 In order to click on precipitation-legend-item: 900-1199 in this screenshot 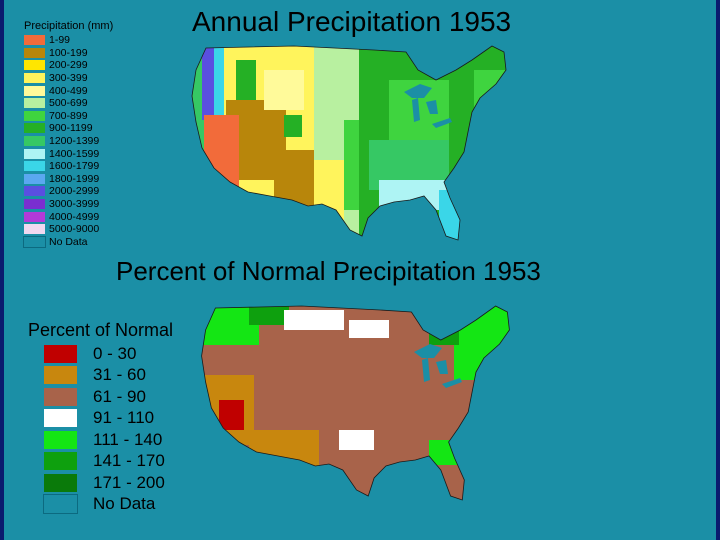, I will do `click(68, 128)`.